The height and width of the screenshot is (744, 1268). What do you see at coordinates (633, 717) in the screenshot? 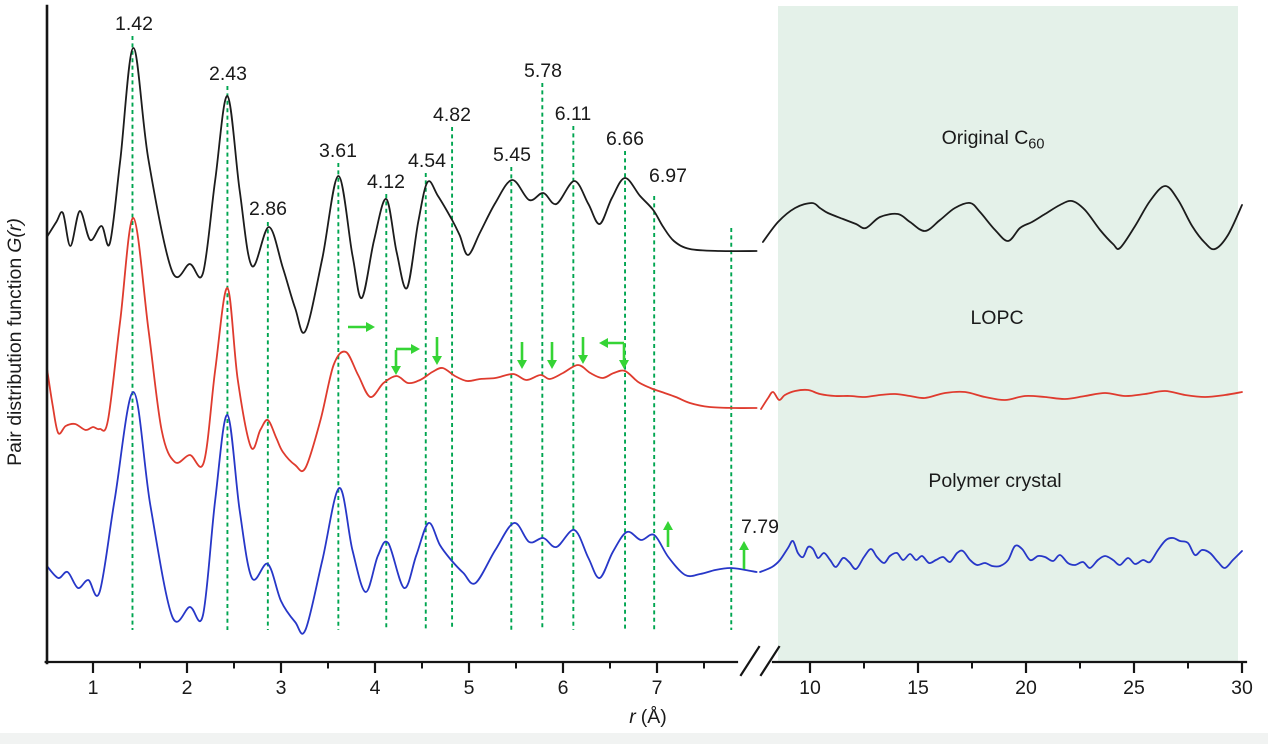
I see `x-axis-label-symbol: r` at bounding box center [633, 717].